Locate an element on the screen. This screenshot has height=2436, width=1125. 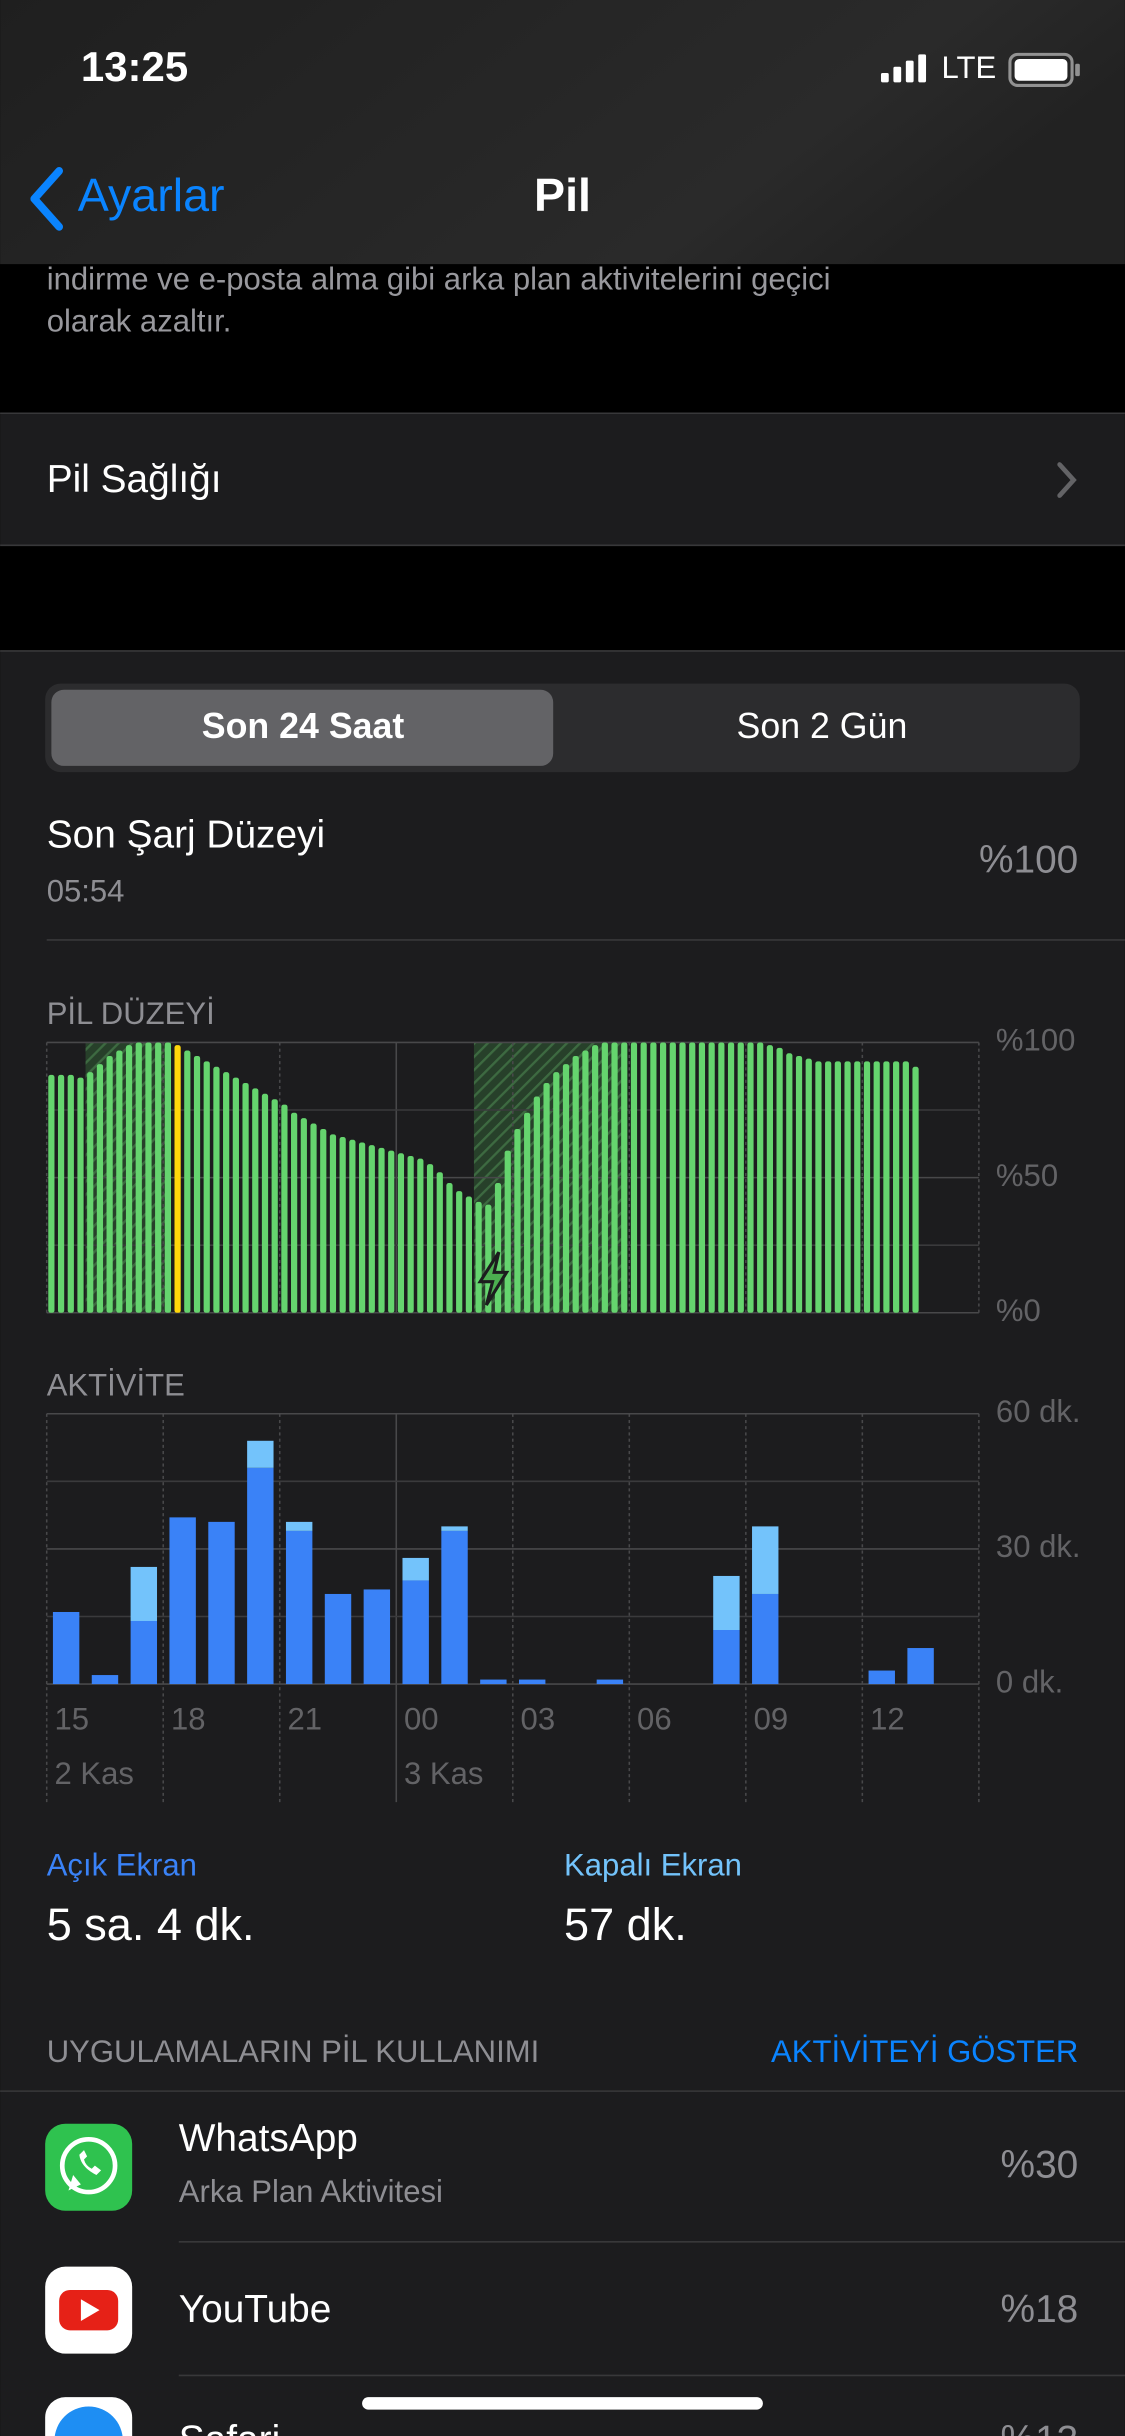
back-chevron is located at coordinates (47, 199).